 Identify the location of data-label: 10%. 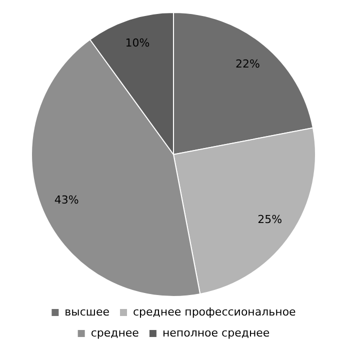
(137, 43).